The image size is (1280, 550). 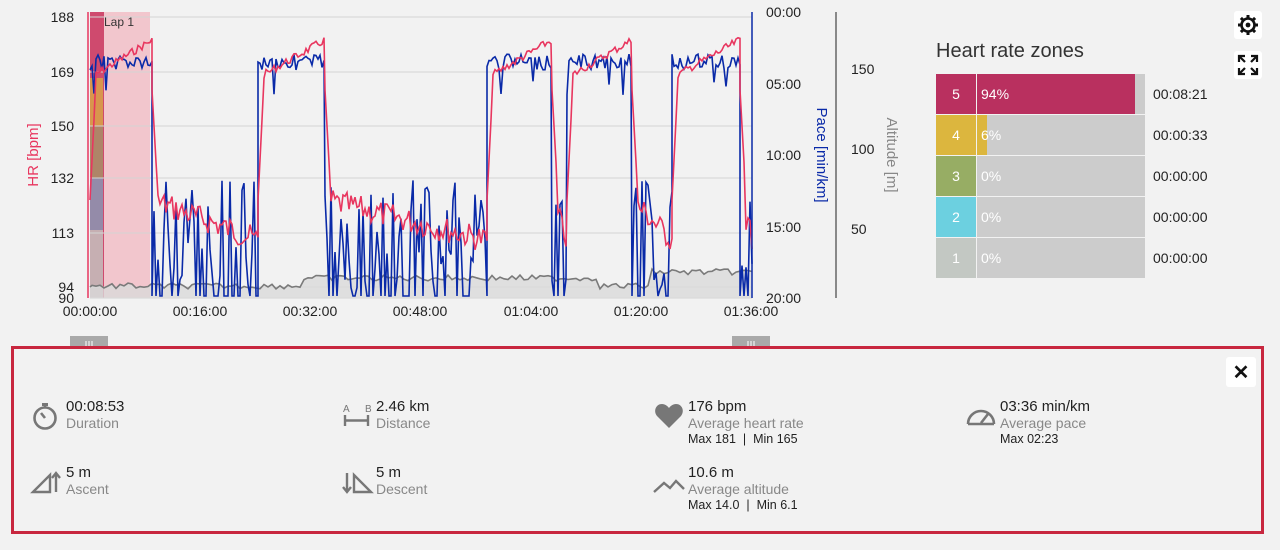 I want to click on altitude-value: 10.6 m, so click(x=711, y=472).